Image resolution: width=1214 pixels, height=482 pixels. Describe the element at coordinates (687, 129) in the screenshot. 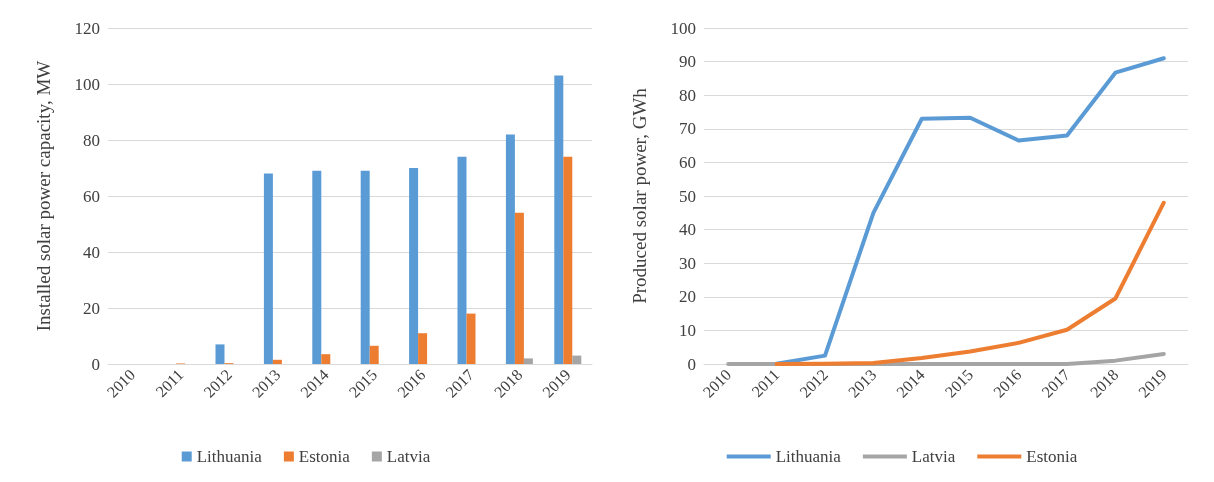

I see `y-tick-label: 70` at that location.